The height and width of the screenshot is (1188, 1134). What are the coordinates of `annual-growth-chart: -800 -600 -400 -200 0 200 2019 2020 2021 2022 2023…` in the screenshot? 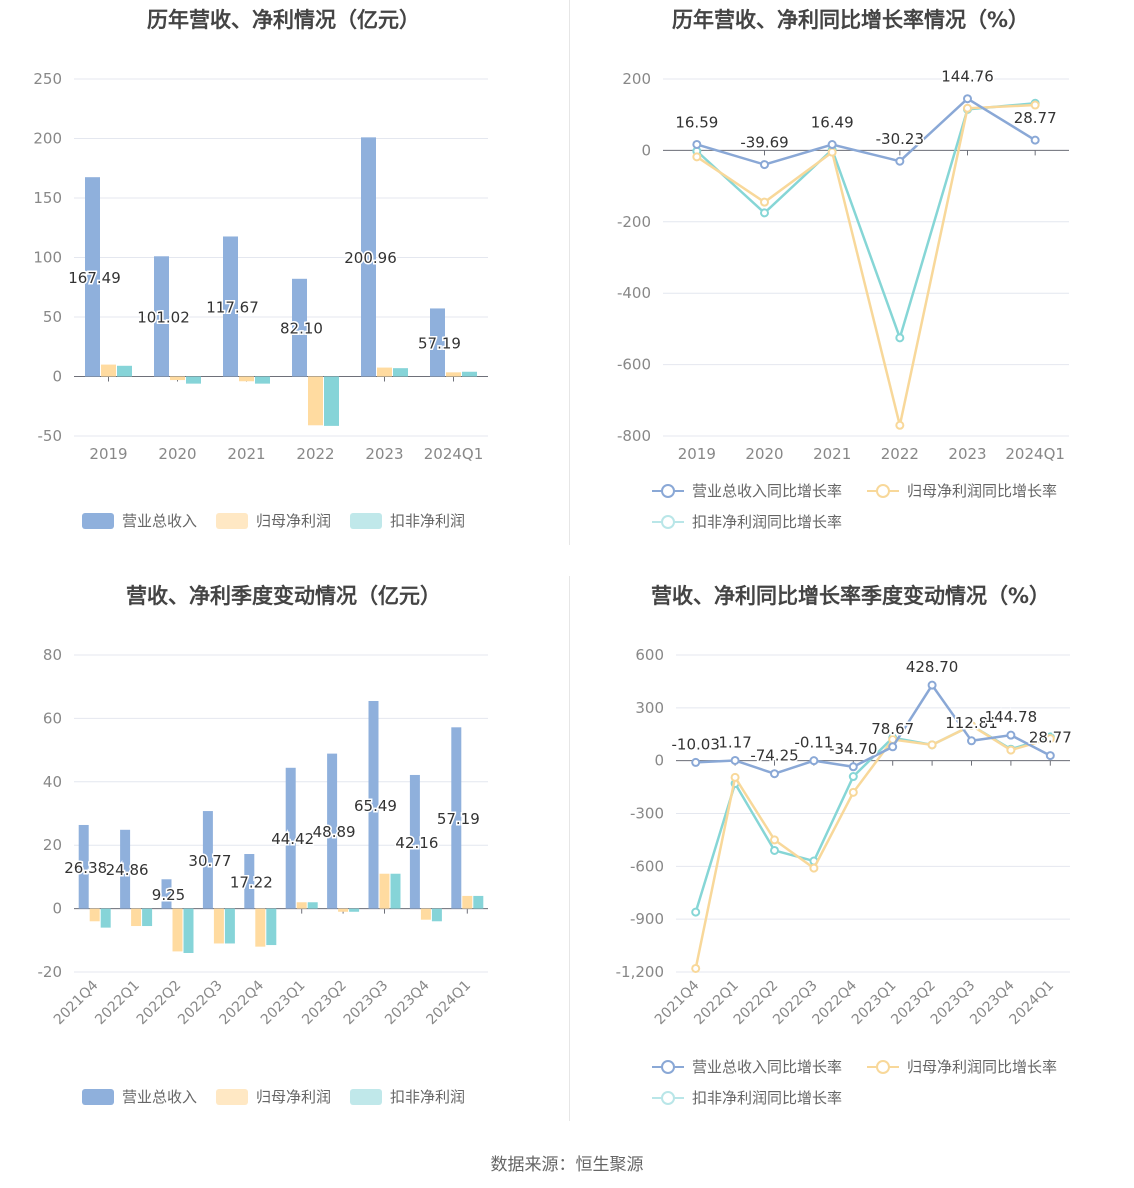 It's located at (843, 264).